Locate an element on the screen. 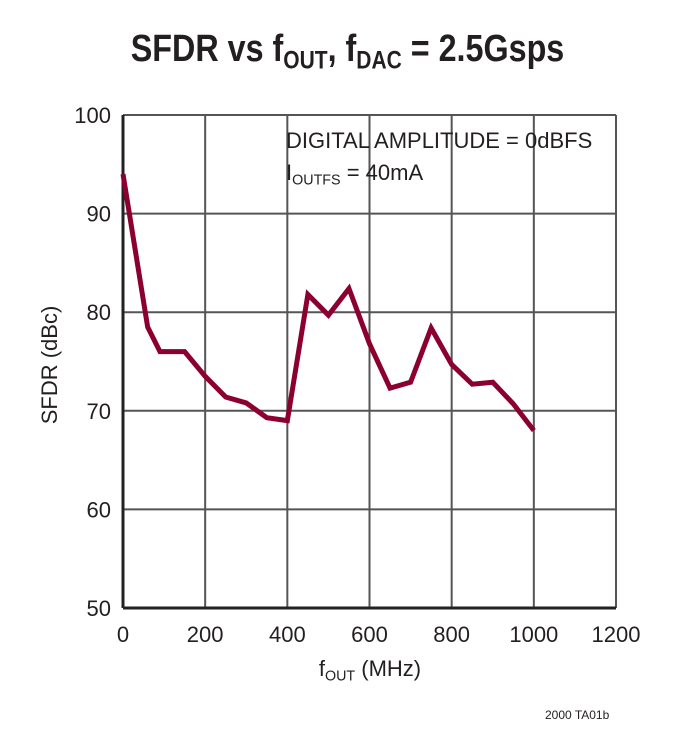 The width and height of the screenshot is (695, 730). y-tick-label: 70 is located at coordinates (99, 411).